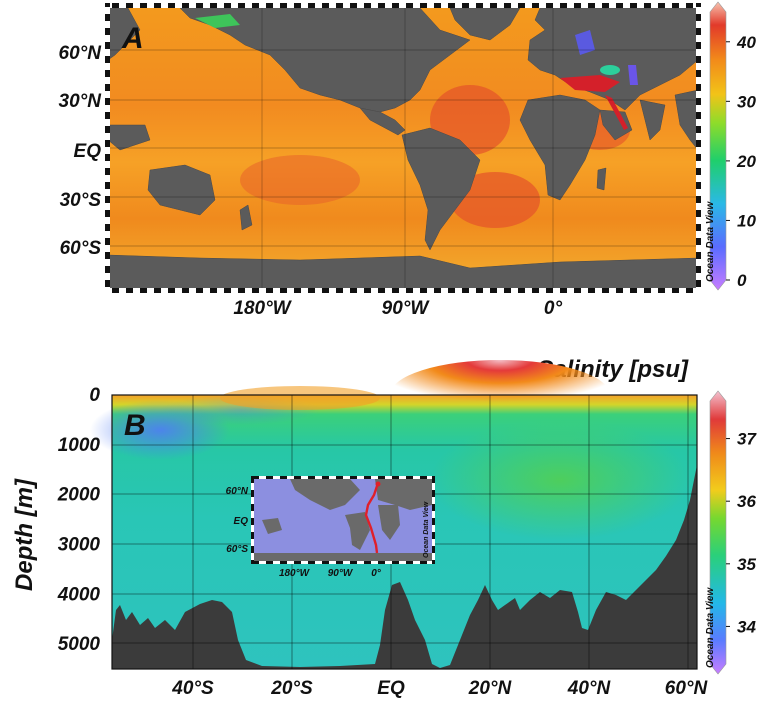  I want to click on colorbar-tick-label: 30, so click(746, 101).